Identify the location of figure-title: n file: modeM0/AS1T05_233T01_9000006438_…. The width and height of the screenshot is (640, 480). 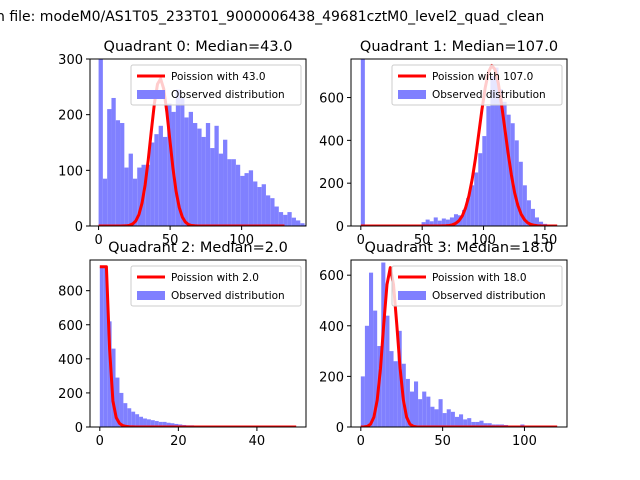
(320, 20).